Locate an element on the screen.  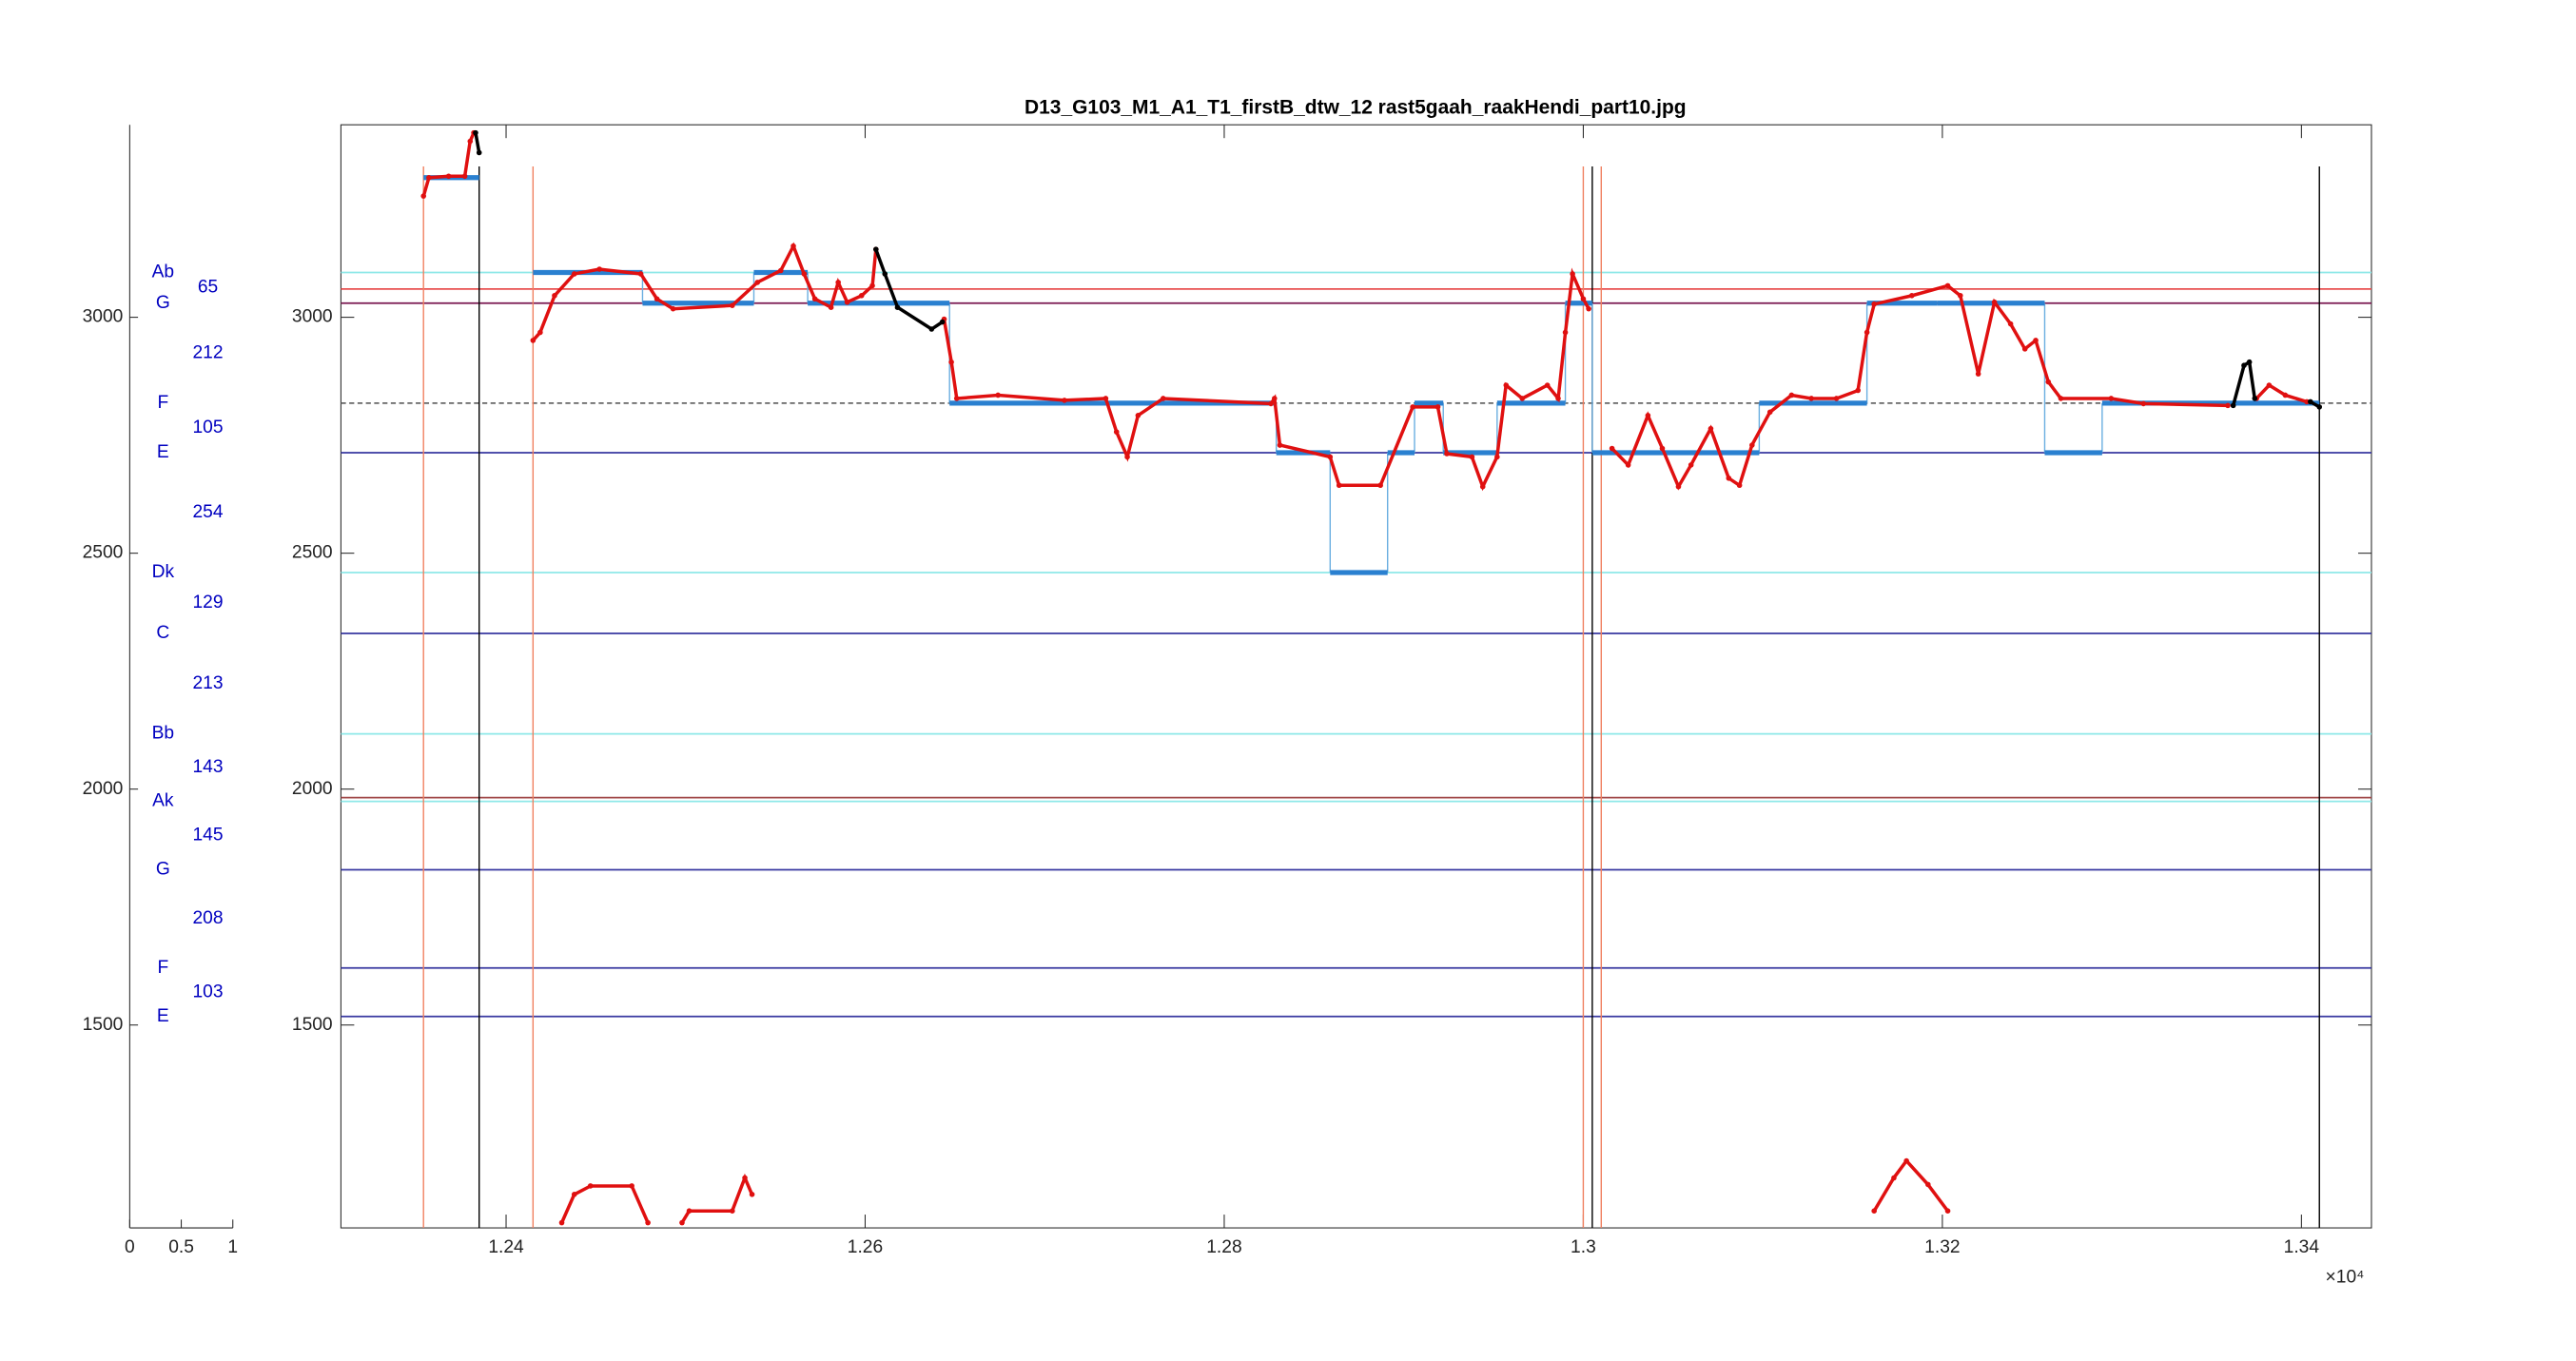
x-tick-label: 1.28 is located at coordinates (1223, 1247).